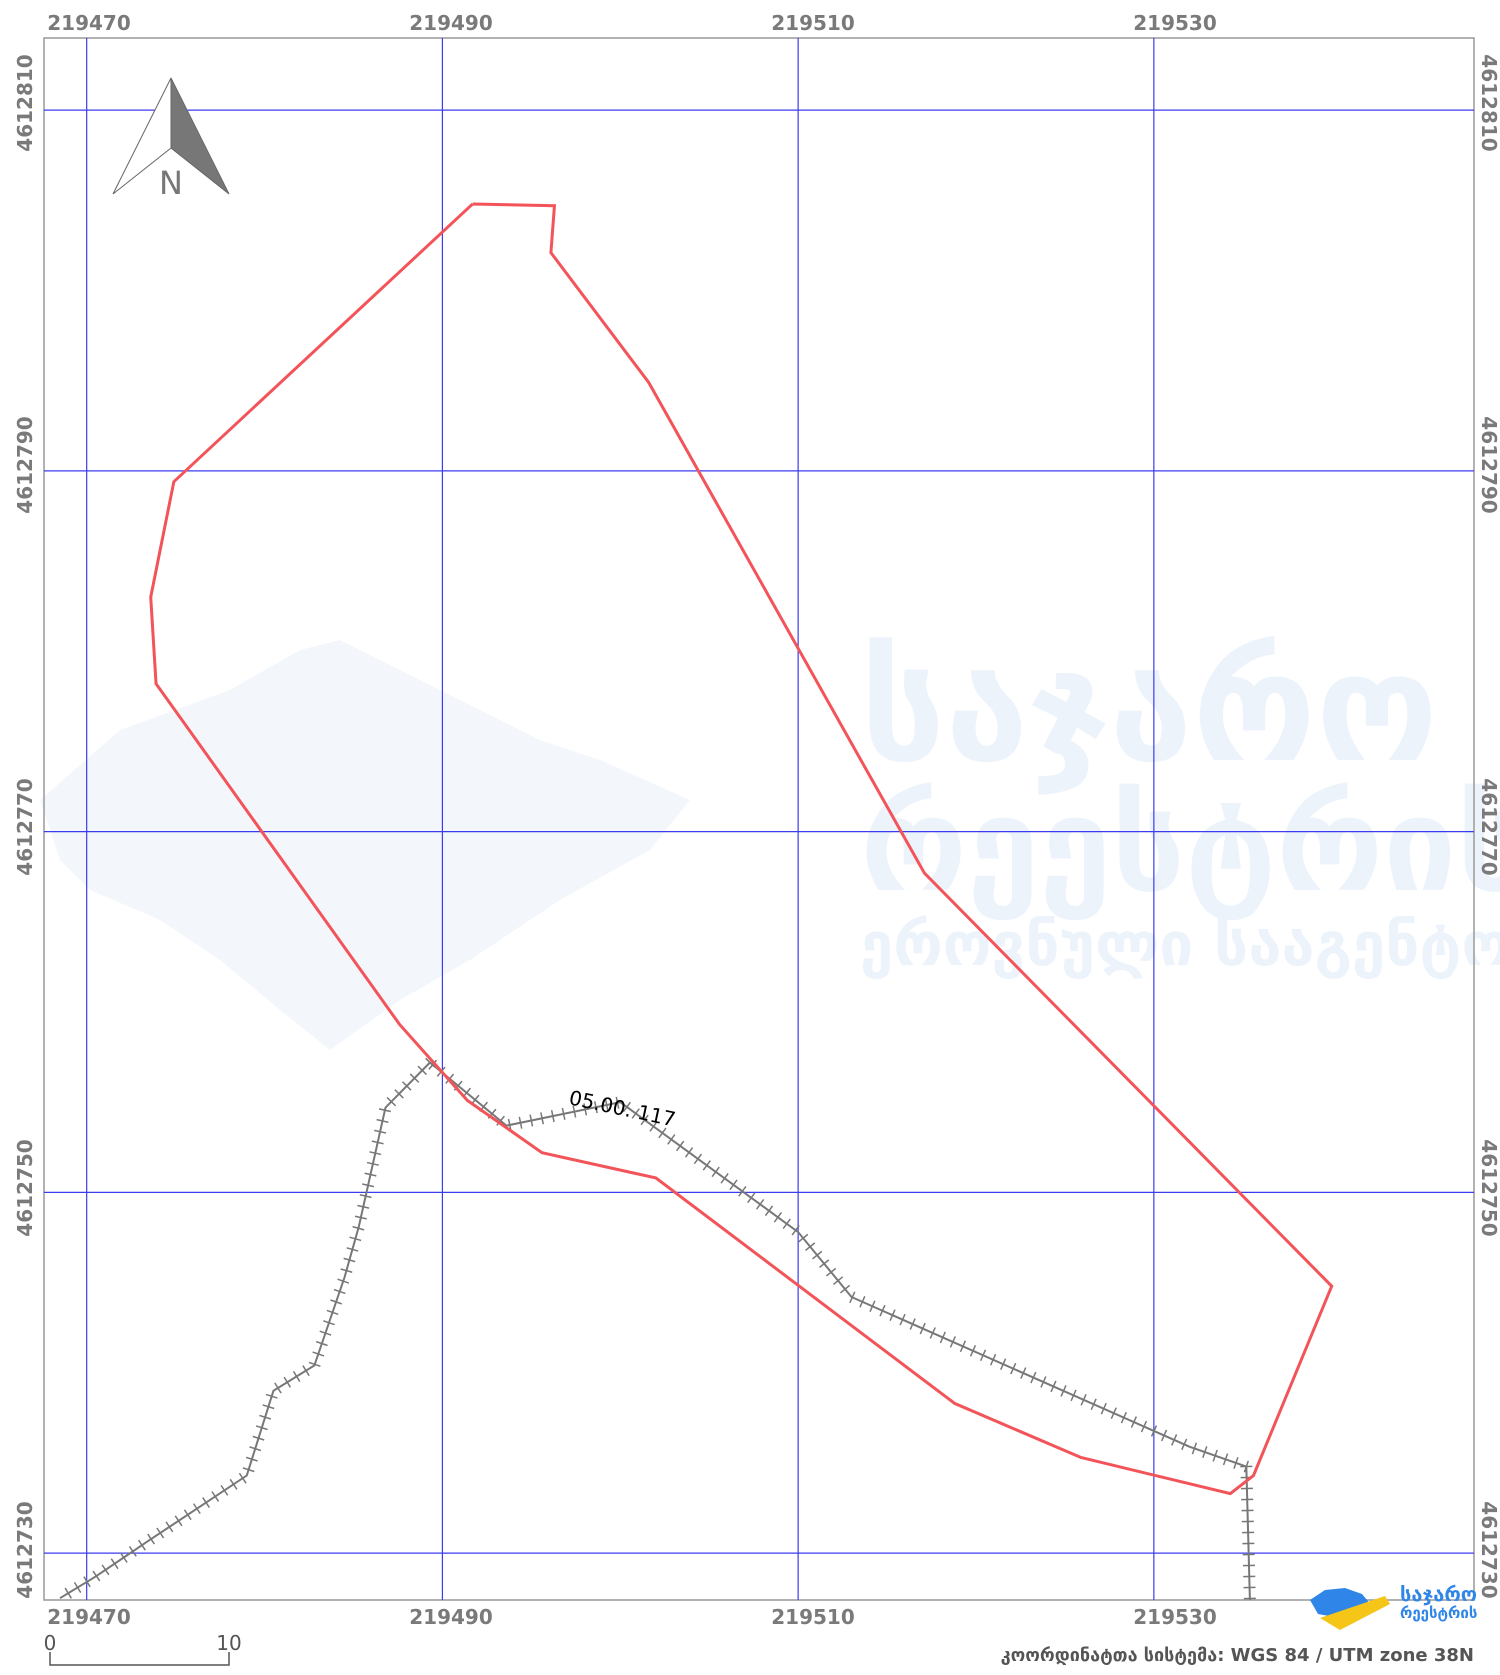  I want to click on scale-bar: 0 10, so click(143, 1648).